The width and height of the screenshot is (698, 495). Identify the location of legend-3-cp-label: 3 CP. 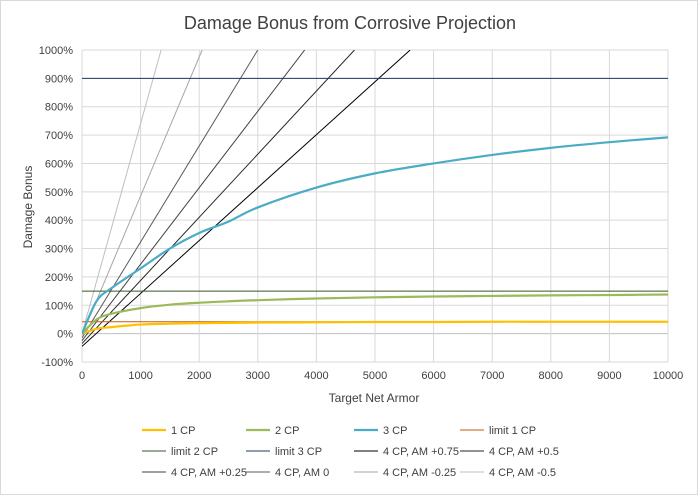
(395, 431).